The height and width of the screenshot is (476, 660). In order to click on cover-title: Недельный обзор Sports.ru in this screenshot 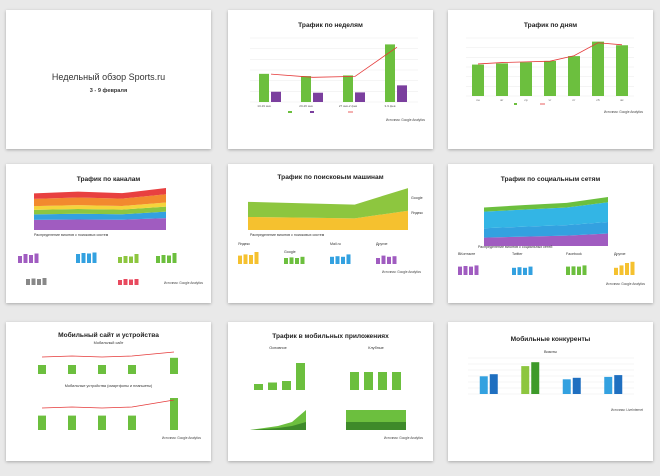, I will do `click(108, 77)`.